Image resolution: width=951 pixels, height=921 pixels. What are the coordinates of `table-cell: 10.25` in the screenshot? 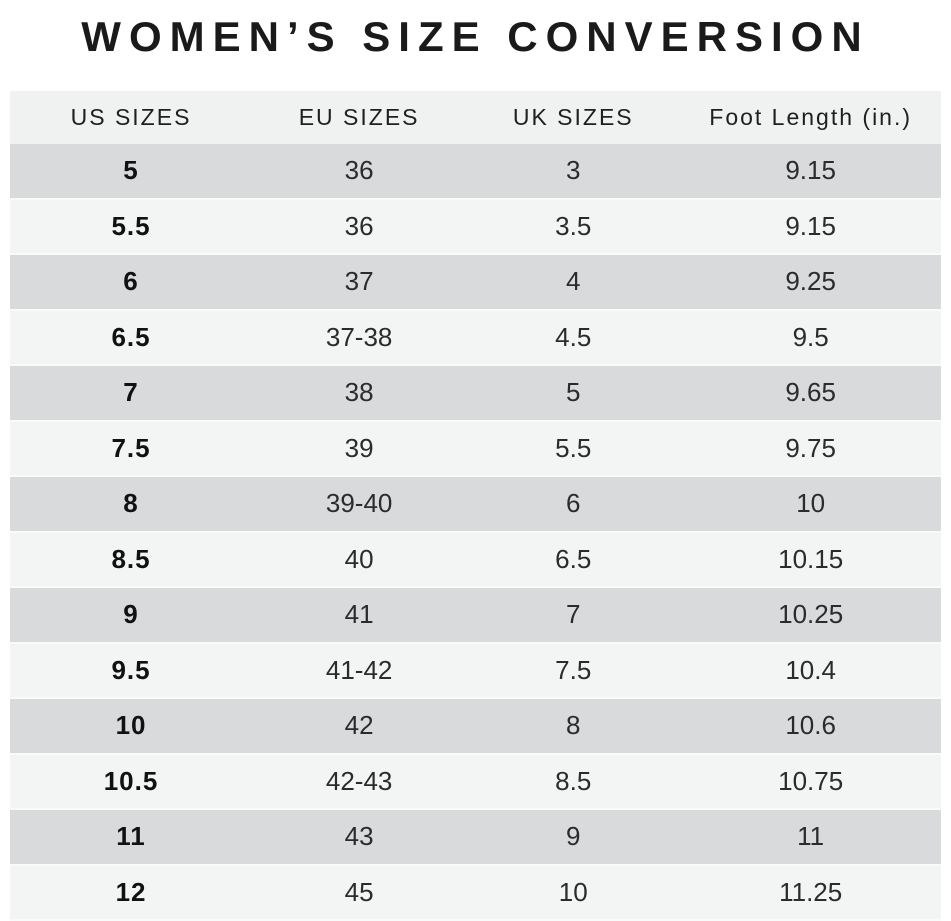 It's located at (810, 615).